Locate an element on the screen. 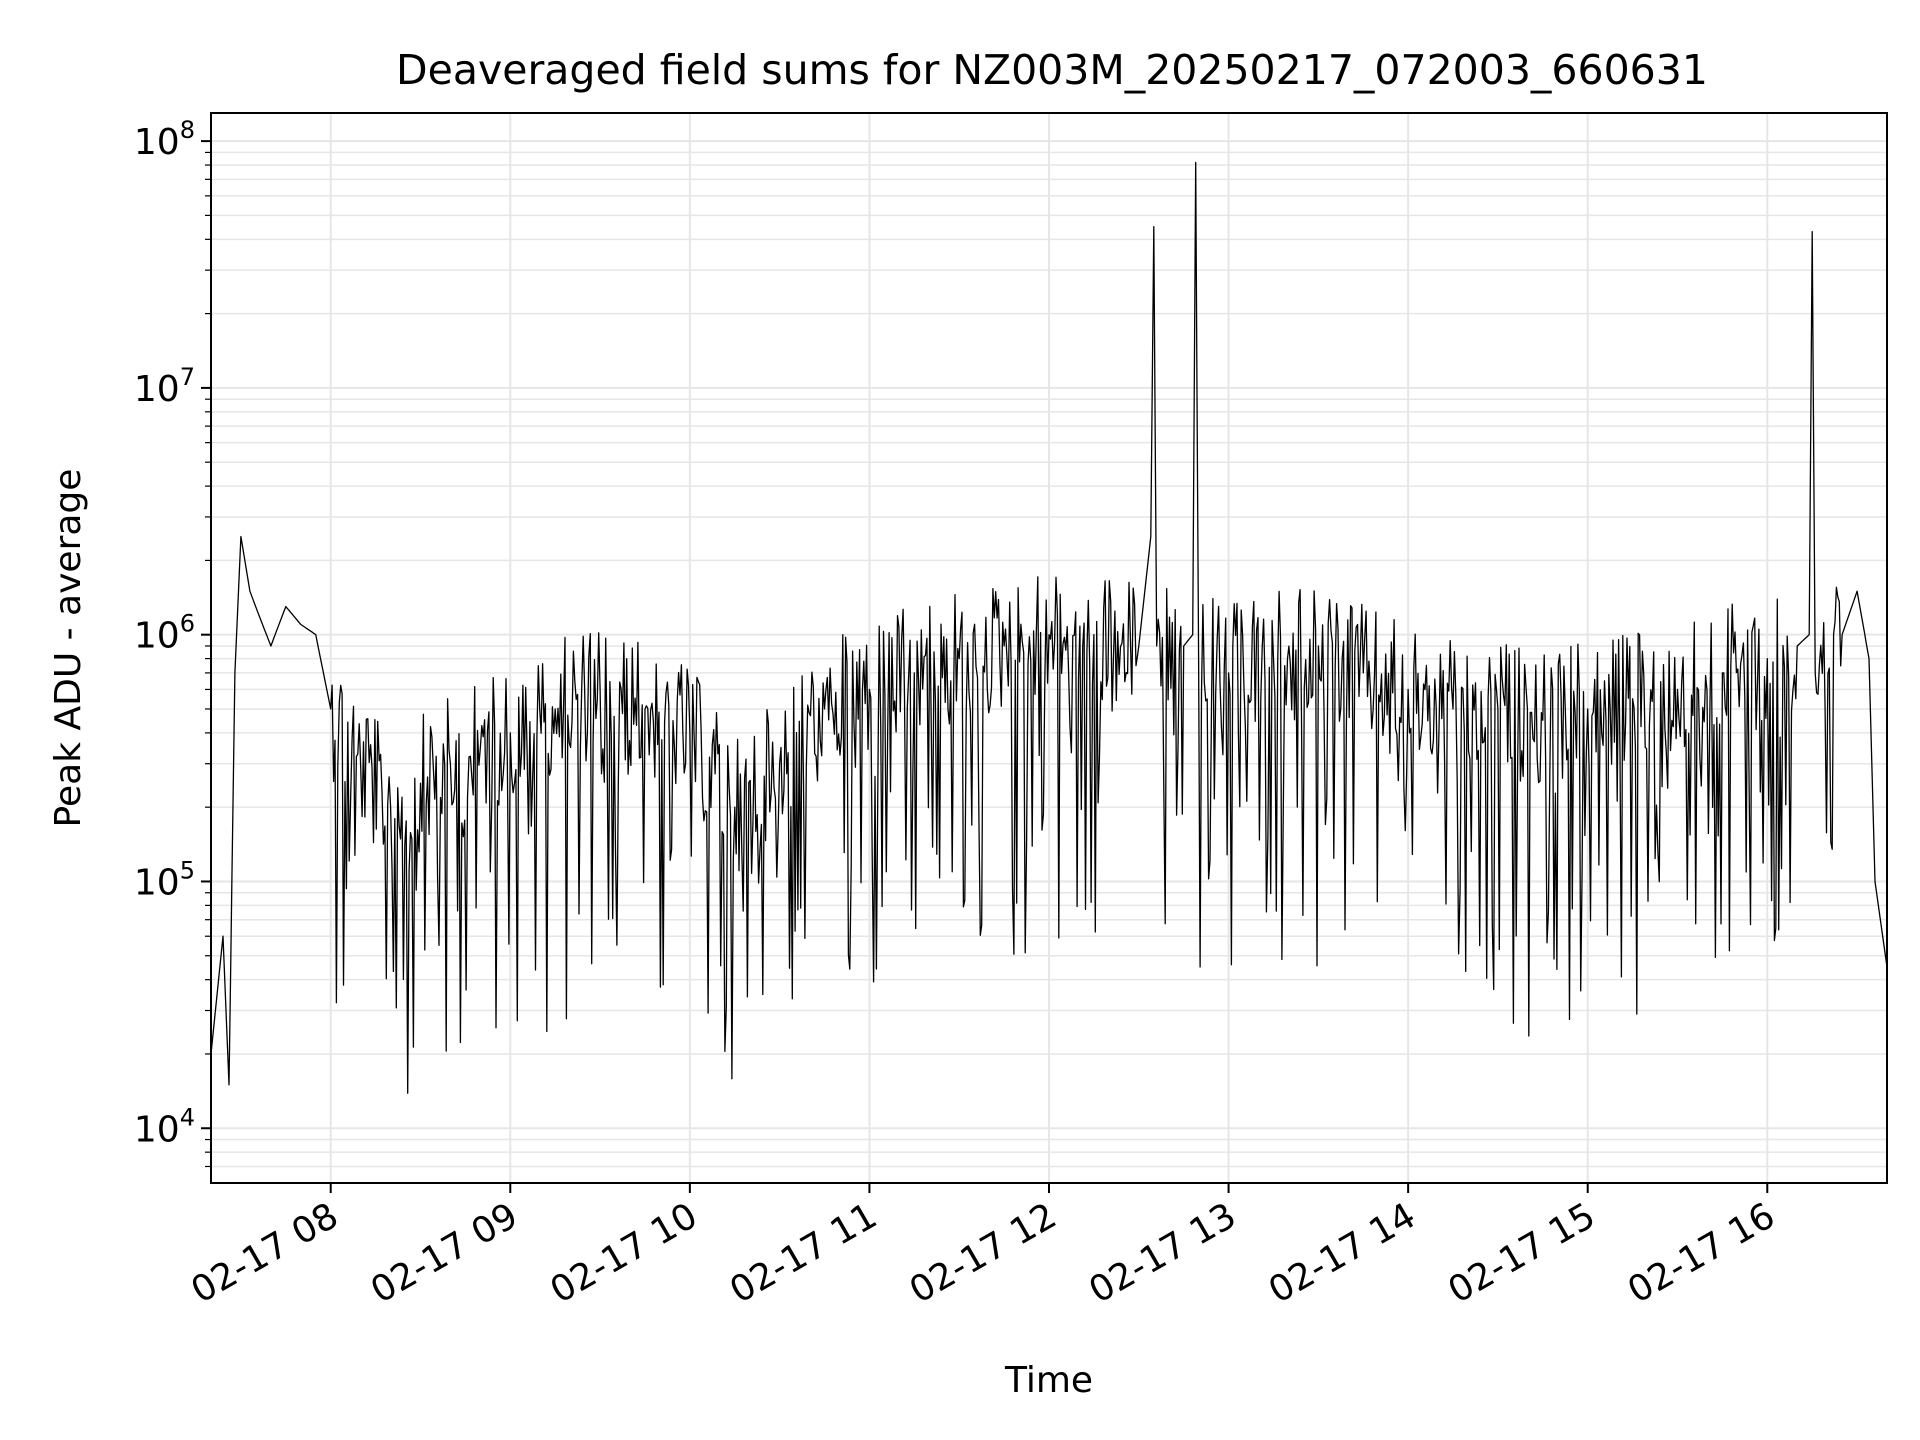 The width and height of the screenshot is (1920, 1440). y-tick-label: 10⁵ is located at coordinates (164, 879).